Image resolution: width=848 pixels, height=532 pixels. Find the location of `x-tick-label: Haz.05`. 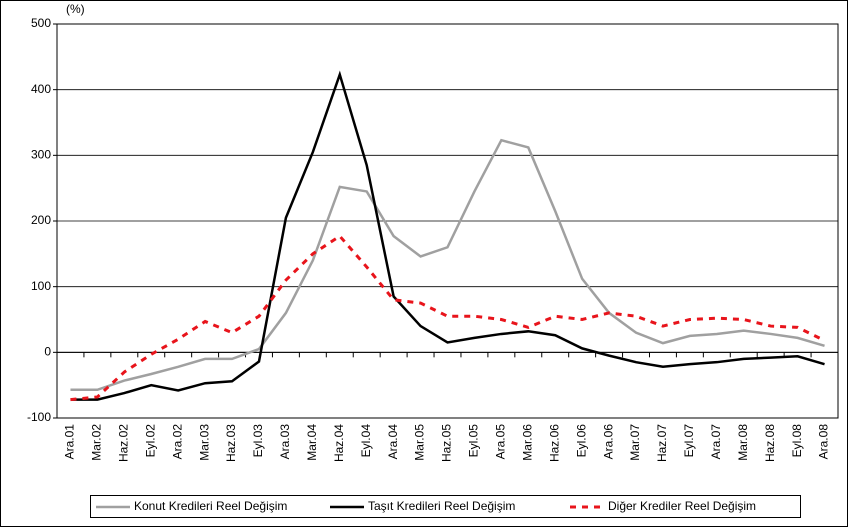

x-tick-label: Haz.05 is located at coordinates (447, 443).